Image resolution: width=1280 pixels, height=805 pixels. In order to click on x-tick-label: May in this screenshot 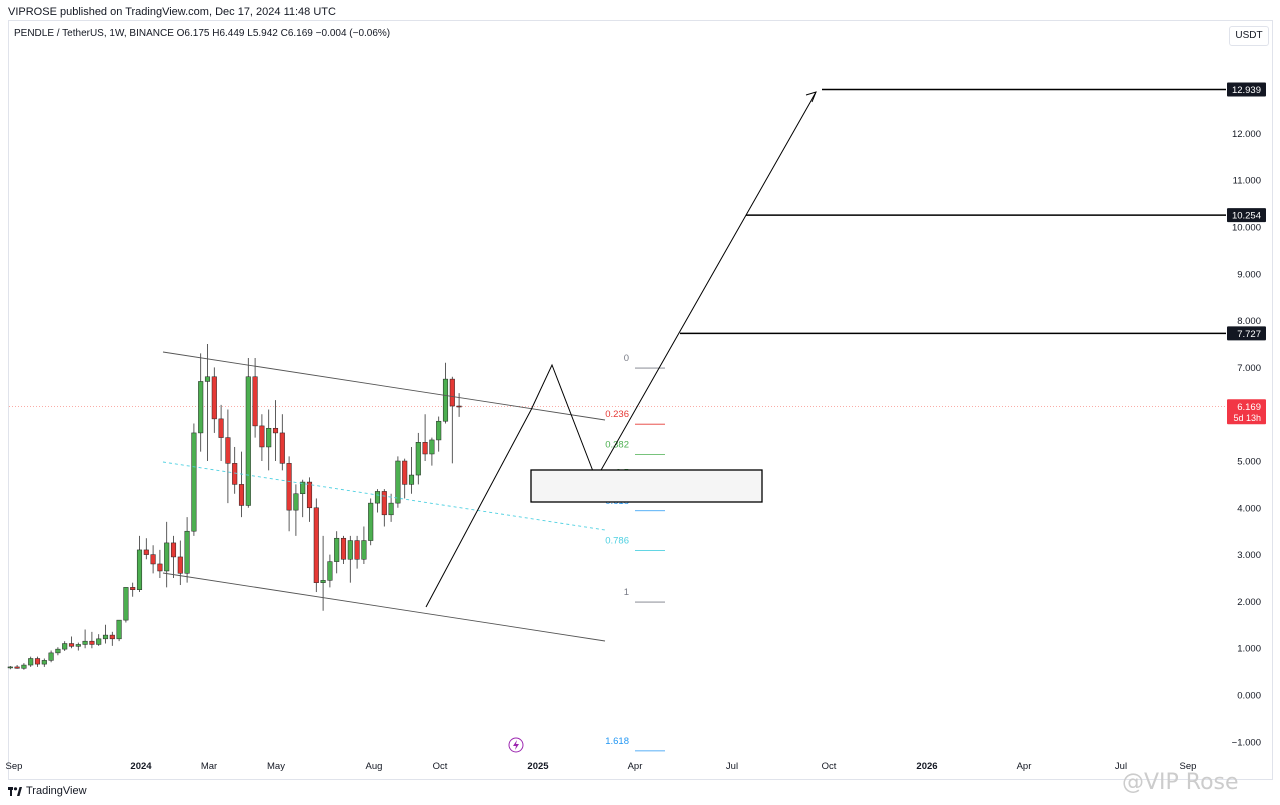, I will do `click(276, 766)`.